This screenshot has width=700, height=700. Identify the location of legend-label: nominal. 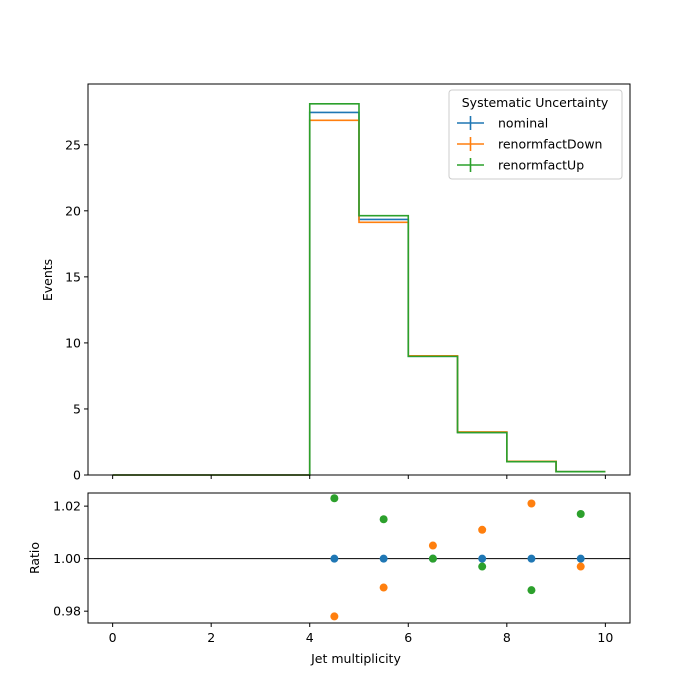
(523, 123).